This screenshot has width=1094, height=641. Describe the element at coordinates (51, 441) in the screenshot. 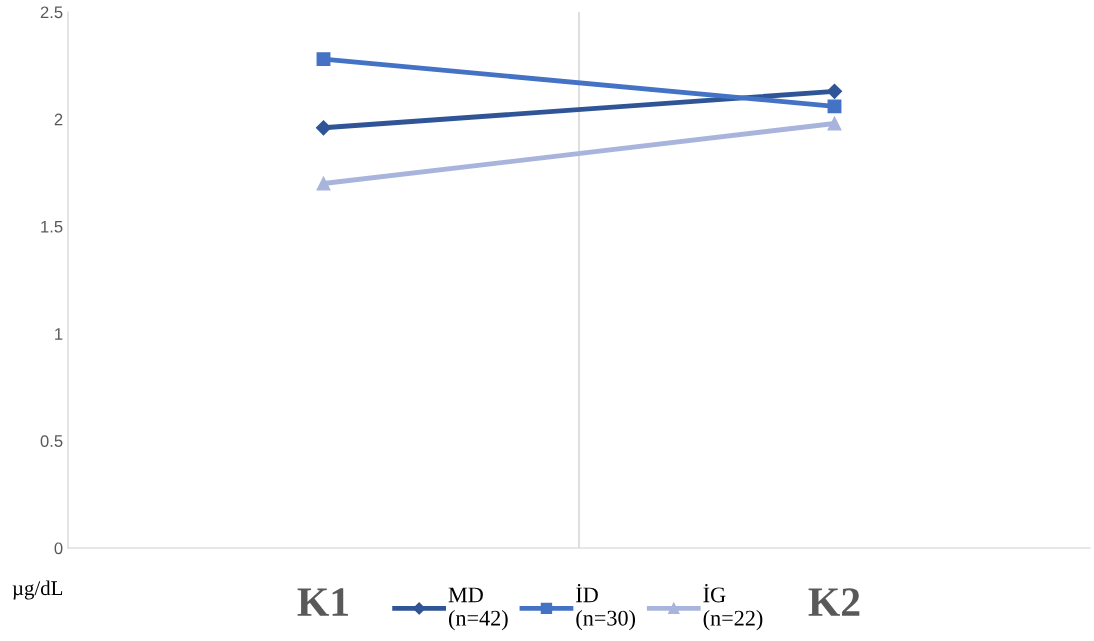

I see `y-tick-label: 0.5` at that location.